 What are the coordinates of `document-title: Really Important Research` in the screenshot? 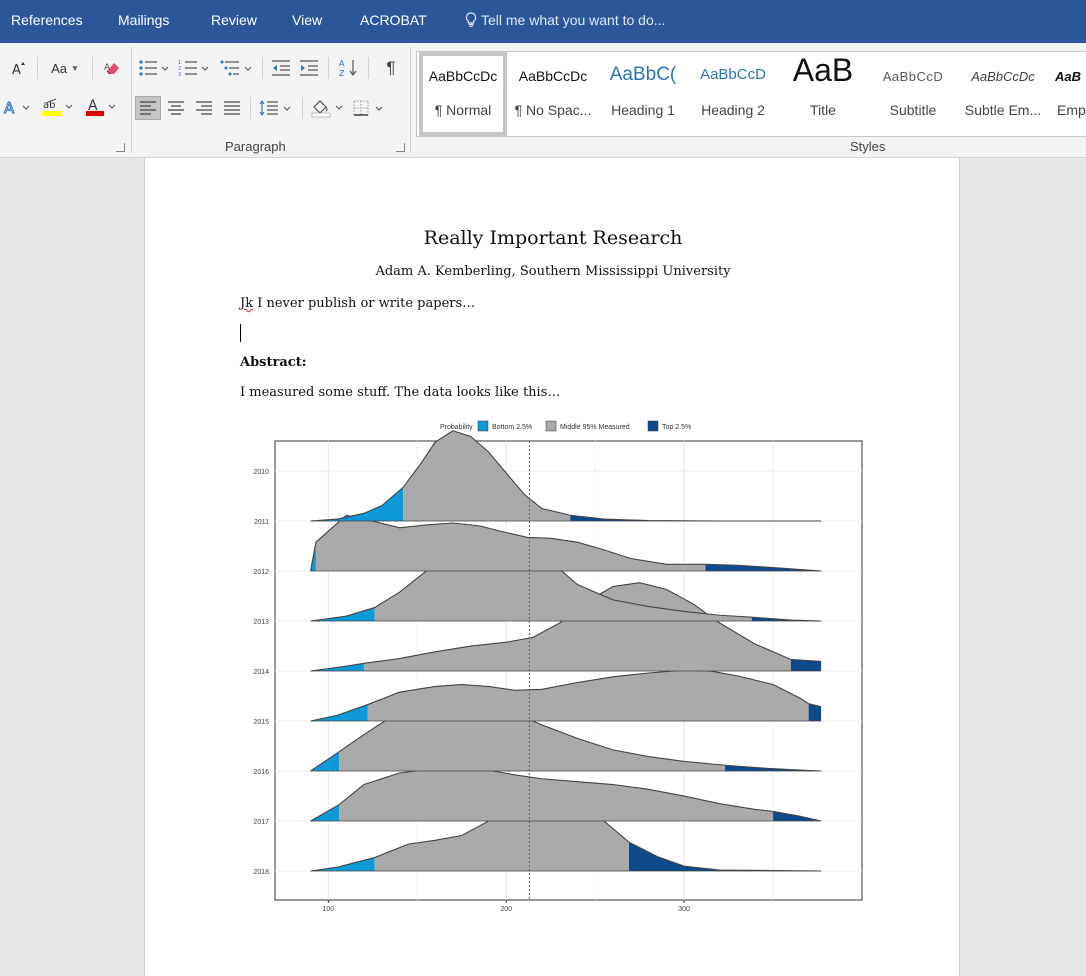 It's located at (553, 238).